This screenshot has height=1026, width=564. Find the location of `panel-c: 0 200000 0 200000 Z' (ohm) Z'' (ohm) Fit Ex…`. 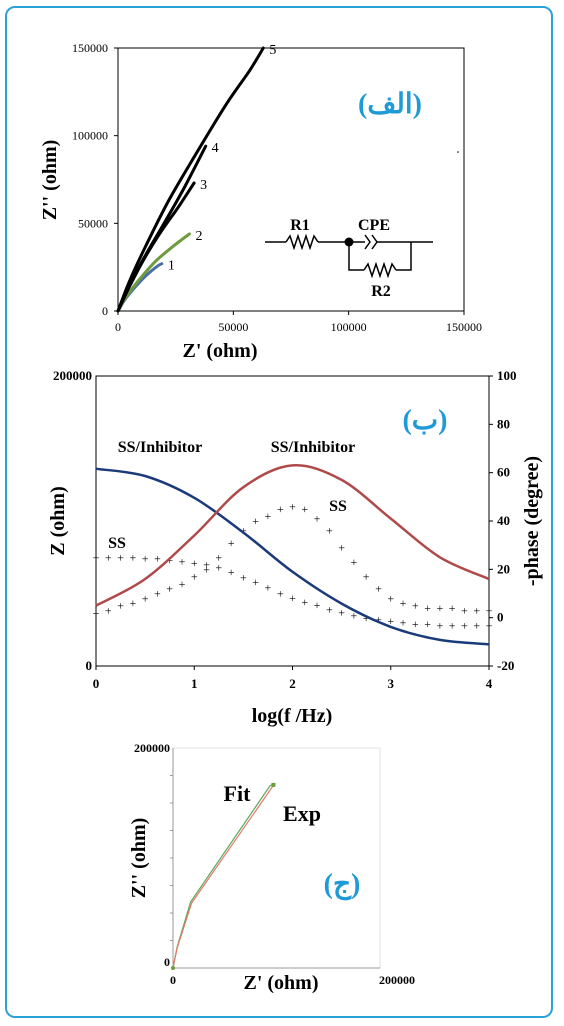

panel-c: 0 200000 0 200000 Z' (ohm) Z'' (ohm) Fit Ex… is located at coordinates (271, 867).